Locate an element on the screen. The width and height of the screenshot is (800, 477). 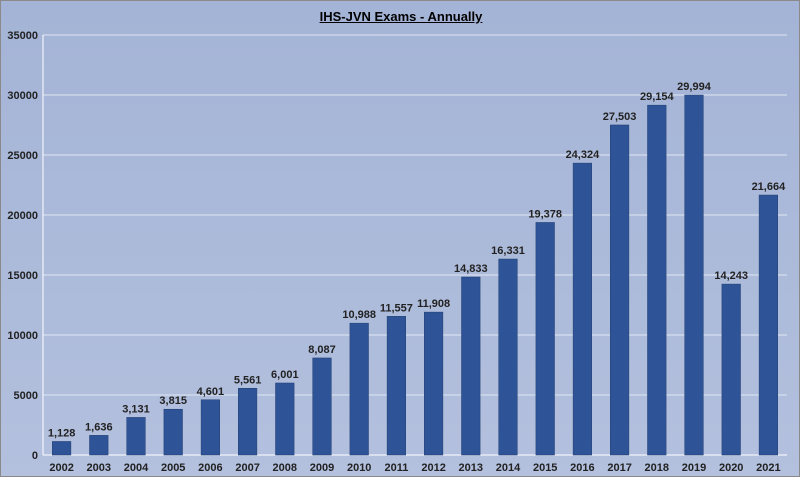
bar-2004 is located at coordinates (136, 436).